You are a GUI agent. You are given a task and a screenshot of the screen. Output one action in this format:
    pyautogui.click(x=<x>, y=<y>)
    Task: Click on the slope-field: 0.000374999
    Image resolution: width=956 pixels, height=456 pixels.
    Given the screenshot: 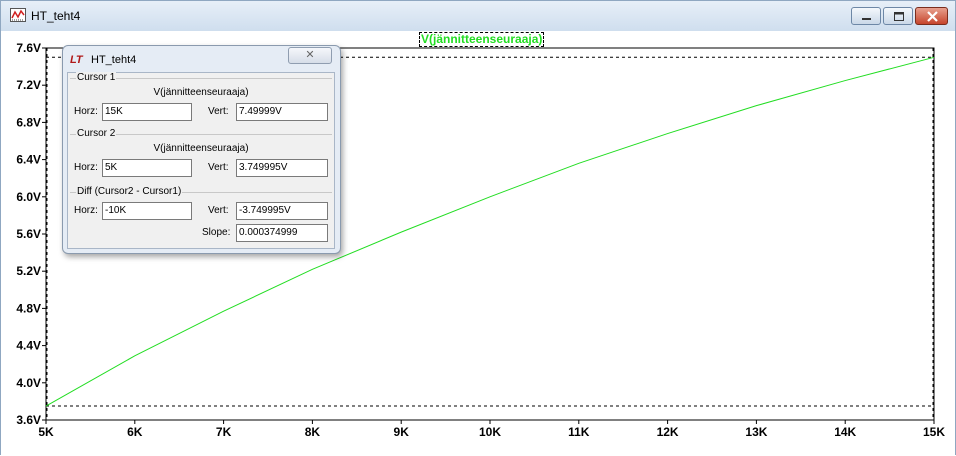 What is the action you would take?
    pyautogui.click(x=282, y=233)
    